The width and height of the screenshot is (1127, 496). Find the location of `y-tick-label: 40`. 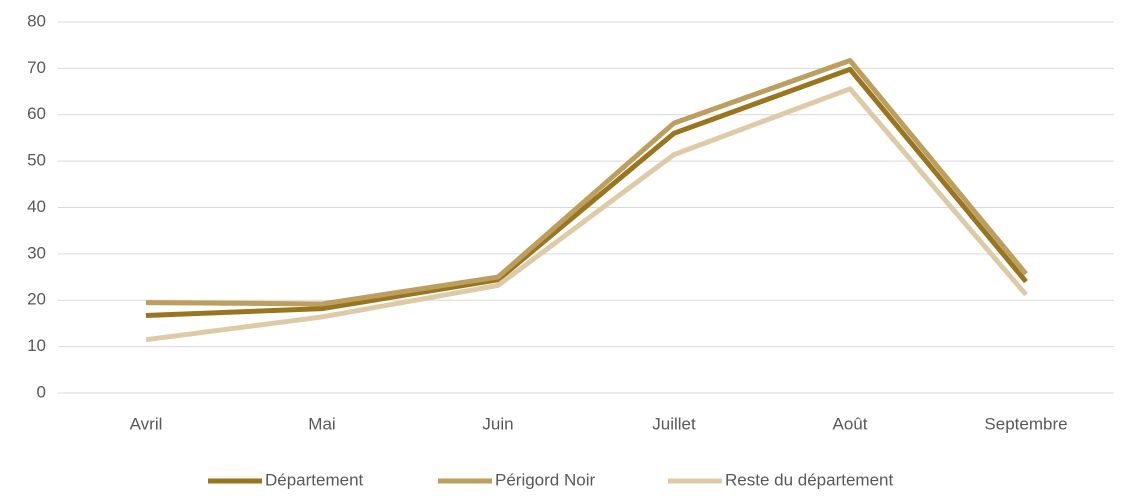

y-tick-label: 40 is located at coordinates (36, 206).